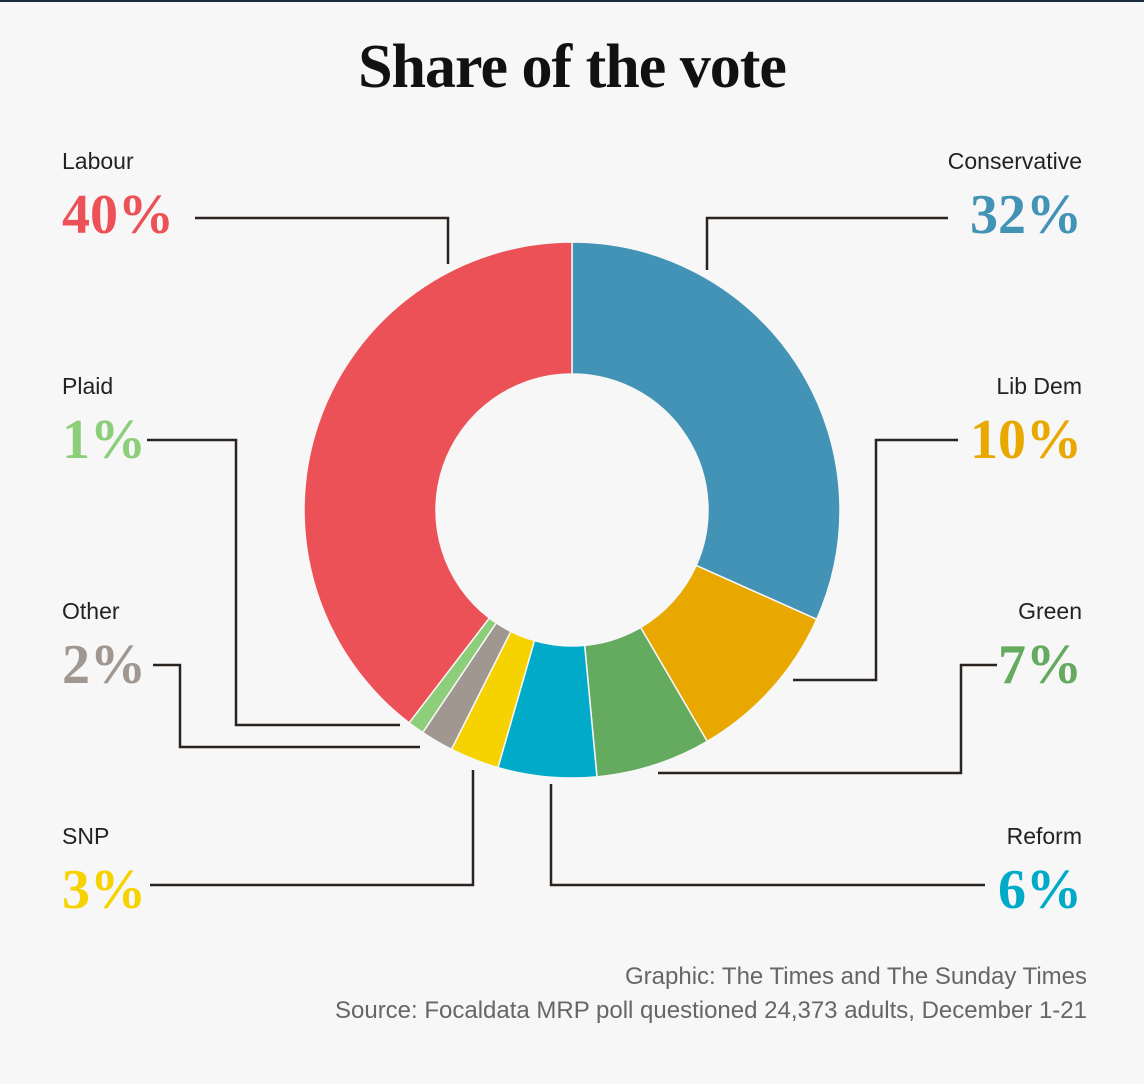  Describe the element at coordinates (767, 835) in the screenshot. I see `leader-reform` at that location.